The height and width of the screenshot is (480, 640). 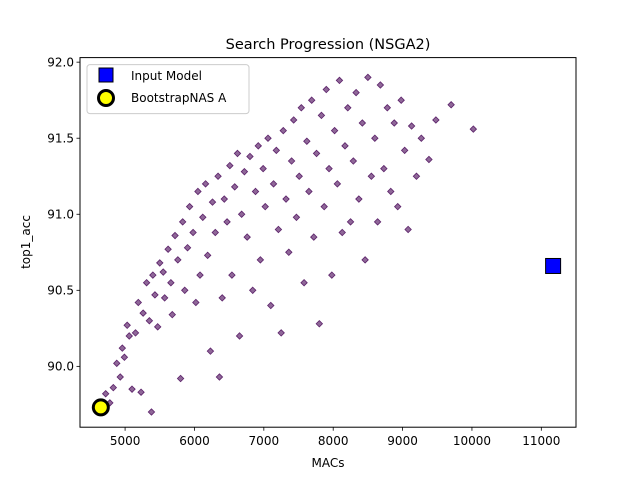 What do you see at coordinates (60, 62) in the screenshot?
I see `y-tick-label: 92.0` at bounding box center [60, 62].